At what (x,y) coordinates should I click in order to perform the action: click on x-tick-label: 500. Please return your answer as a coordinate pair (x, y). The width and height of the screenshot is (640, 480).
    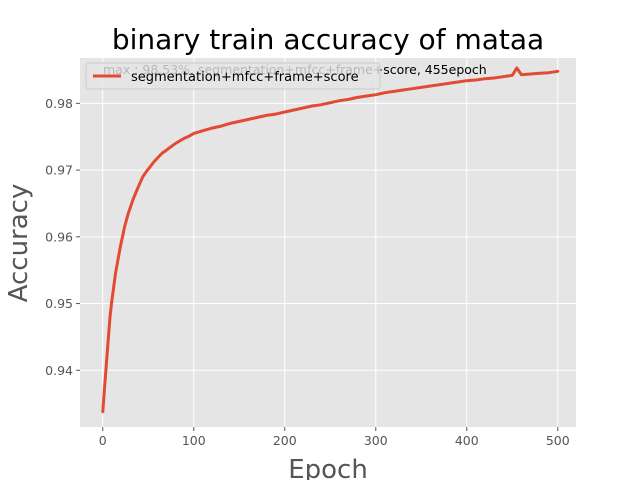
    Looking at the image, I should click on (558, 440).